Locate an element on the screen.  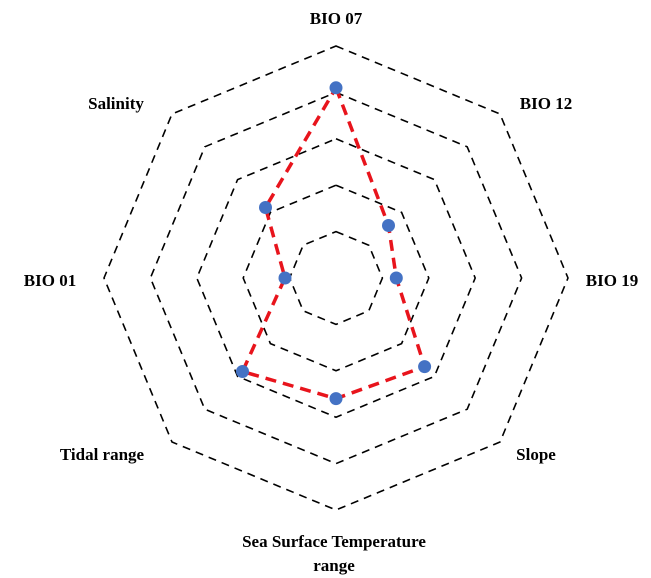
axis-label-salinity: Salinity is located at coordinates (116, 103).